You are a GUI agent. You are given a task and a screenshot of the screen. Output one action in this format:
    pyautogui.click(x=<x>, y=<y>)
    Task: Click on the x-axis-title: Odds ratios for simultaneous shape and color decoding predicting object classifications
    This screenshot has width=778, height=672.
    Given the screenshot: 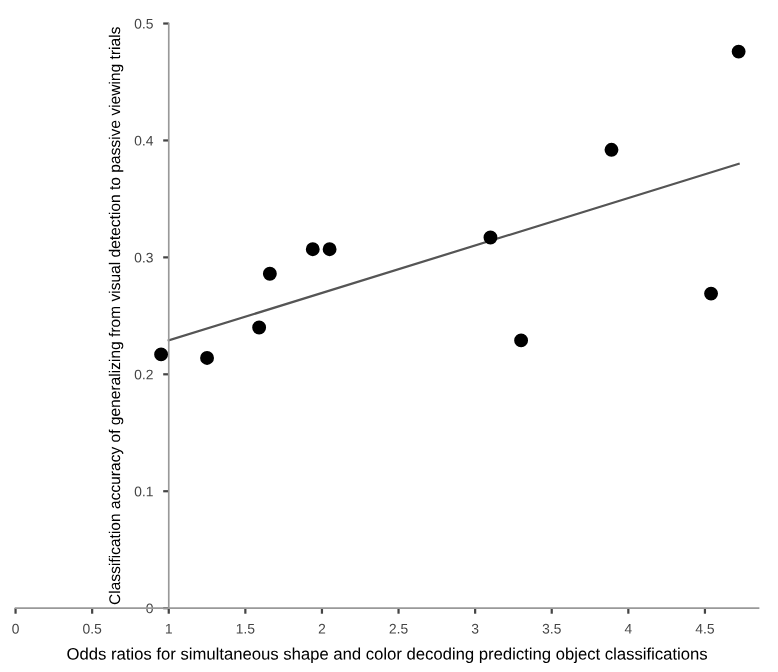 What is the action you would take?
    pyautogui.click(x=387, y=655)
    